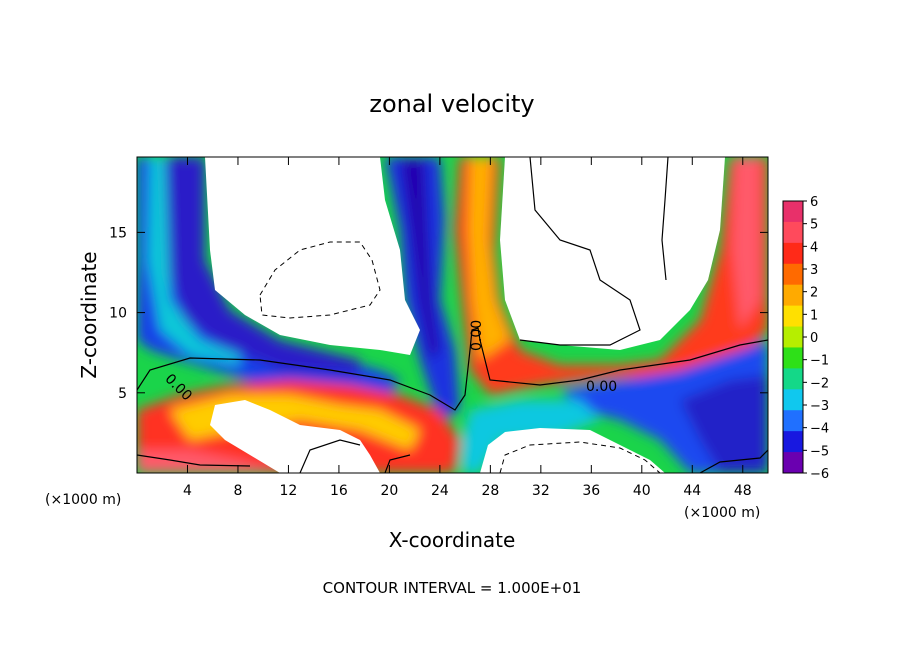 Image resolution: width=904 pixels, height=654 pixels. What do you see at coordinates (814, 202) in the screenshot?
I see `colorbar-label: 6` at bounding box center [814, 202].